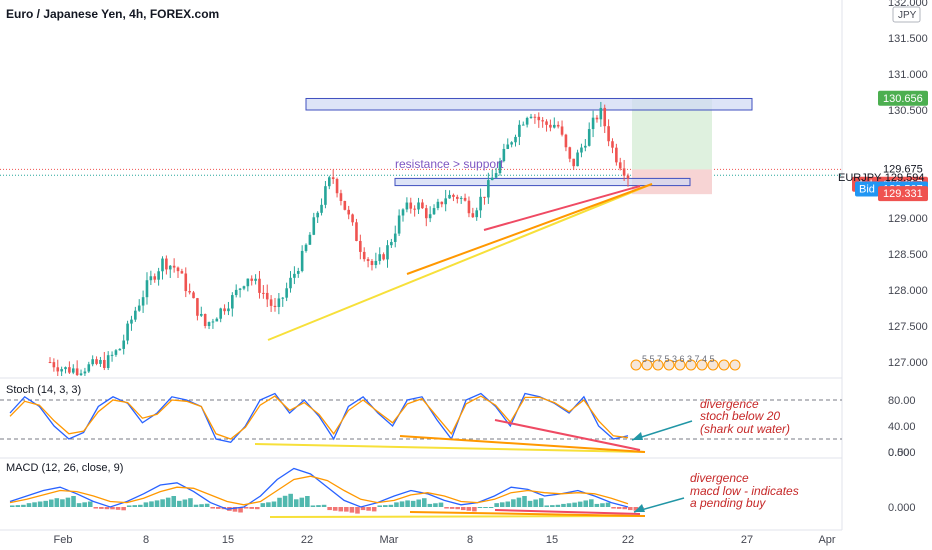  I want to click on trendline-orange, so click(529, 229).